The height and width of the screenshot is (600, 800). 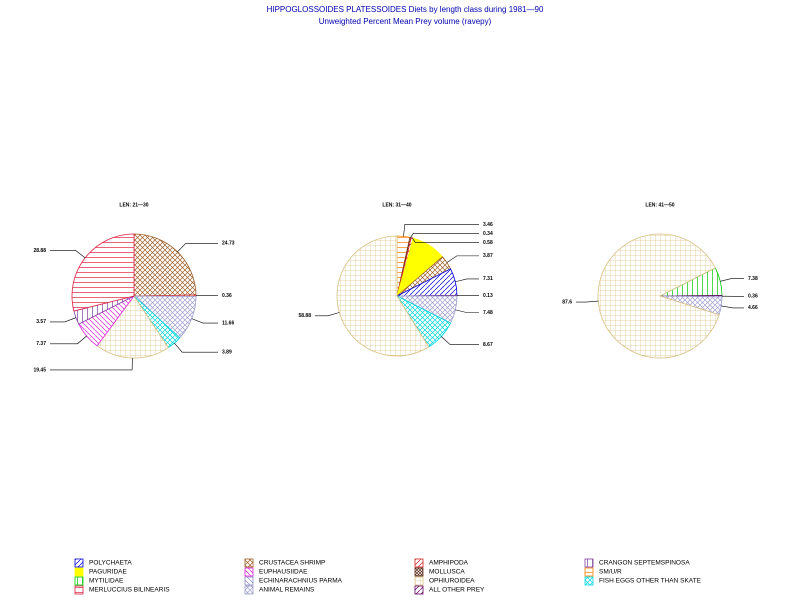 What do you see at coordinates (650, 581) in the screenshot?
I see `legend-label: FISH EGGS OTHER THAN SKATE` at bounding box center [650, 581].